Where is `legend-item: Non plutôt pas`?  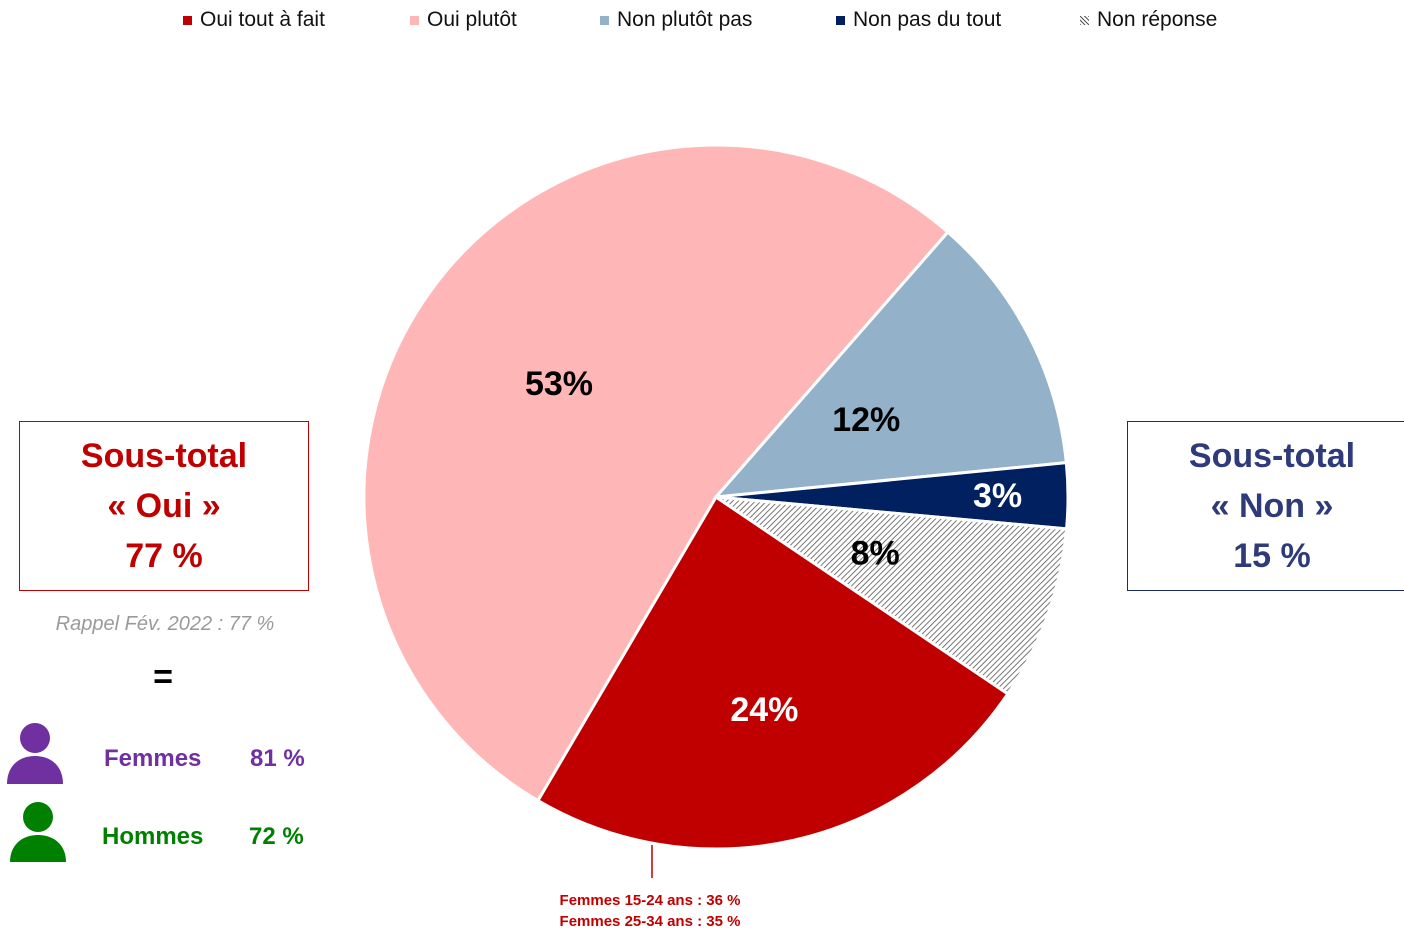 legend-item: Non plutôt pas is located at coordinates (676, 20).